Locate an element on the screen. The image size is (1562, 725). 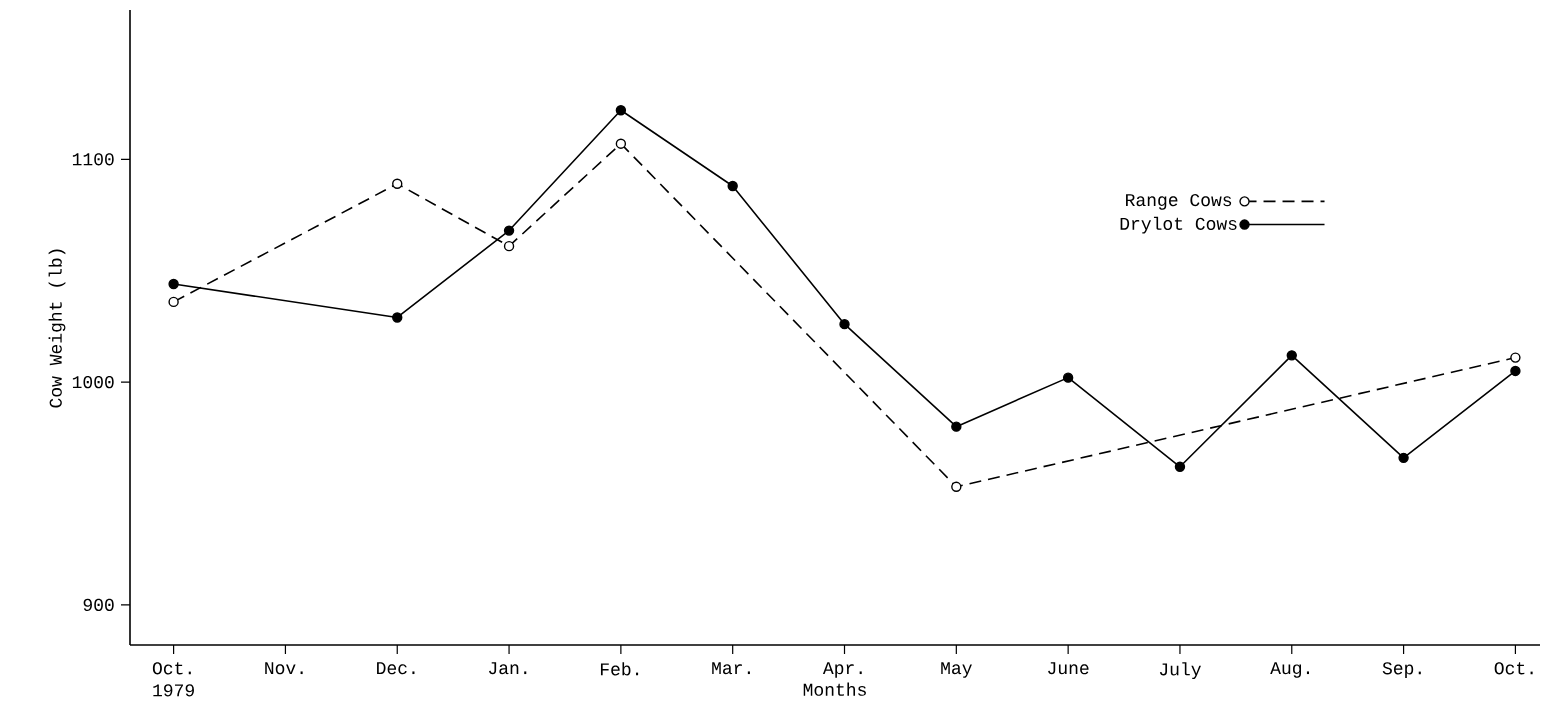
y-tick-label: 1000 is located at coordinates (93, 382).